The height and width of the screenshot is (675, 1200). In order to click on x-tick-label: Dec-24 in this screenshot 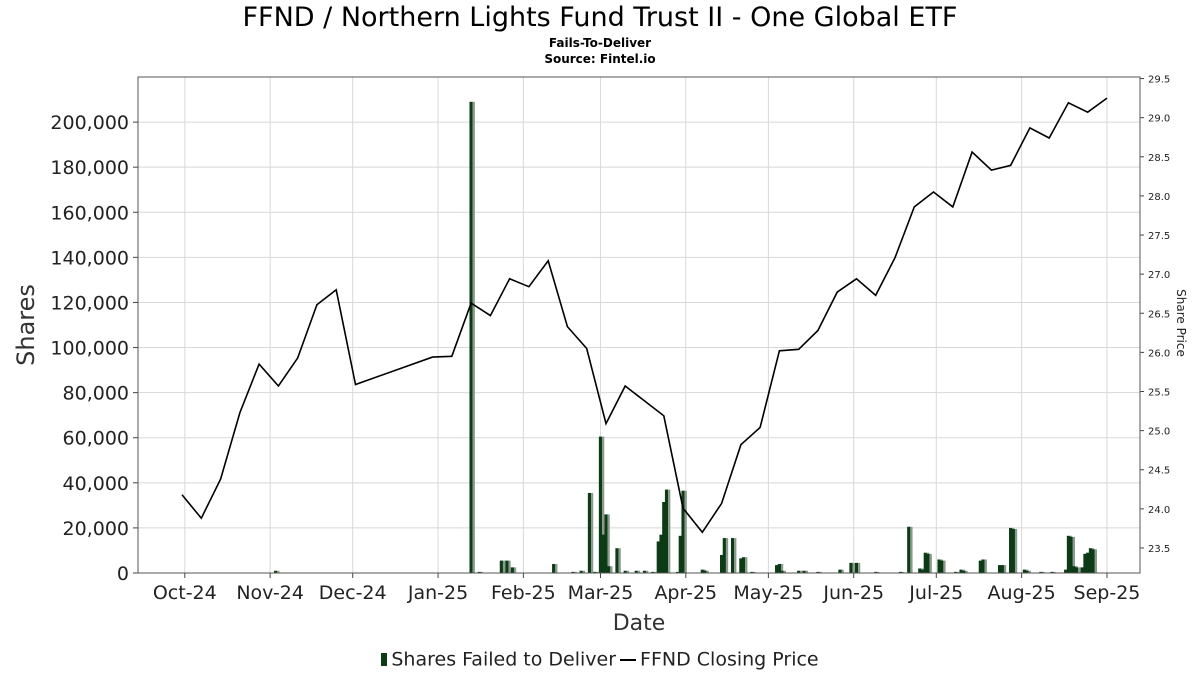, I will do `click(353, 593)`.